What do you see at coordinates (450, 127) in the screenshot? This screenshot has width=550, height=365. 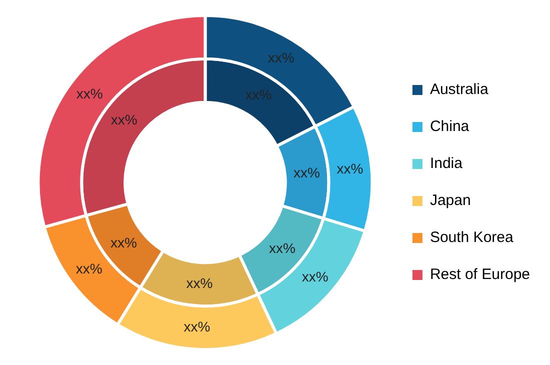 I see `legend-label: China` at bounding box center [450, 127].